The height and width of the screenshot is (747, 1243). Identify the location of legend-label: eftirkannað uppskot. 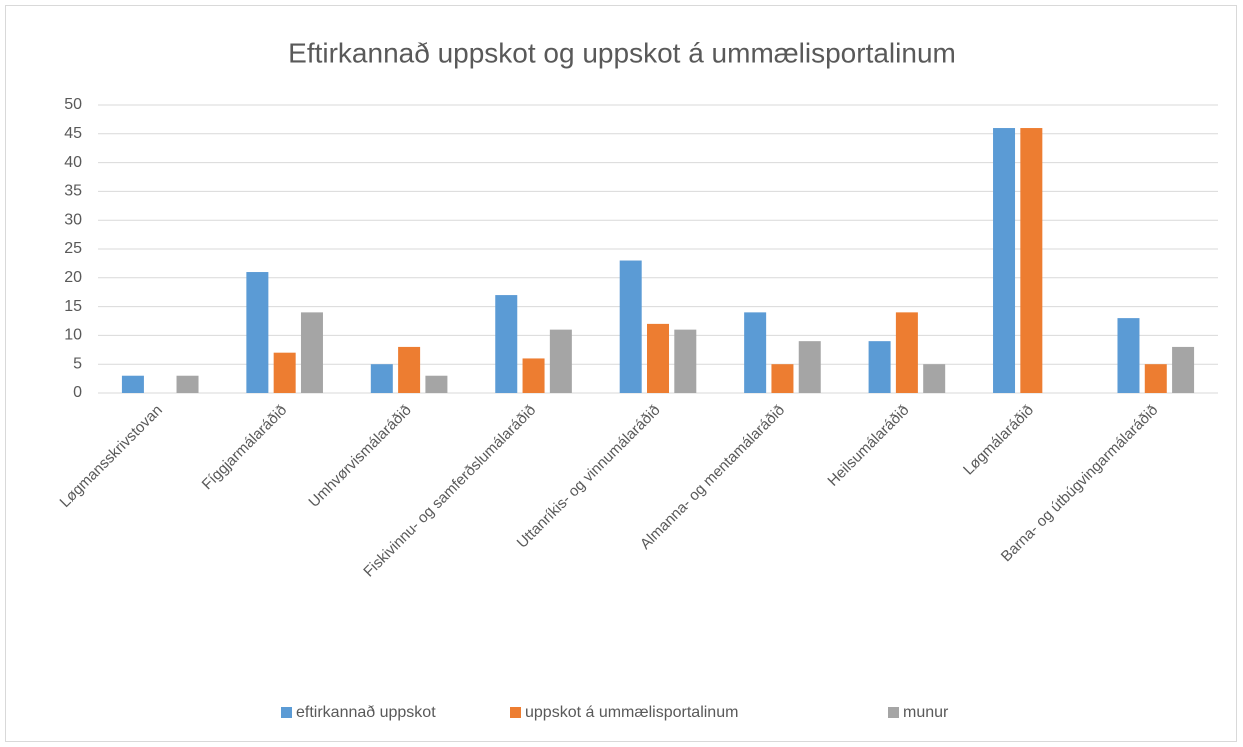
(366, 712).